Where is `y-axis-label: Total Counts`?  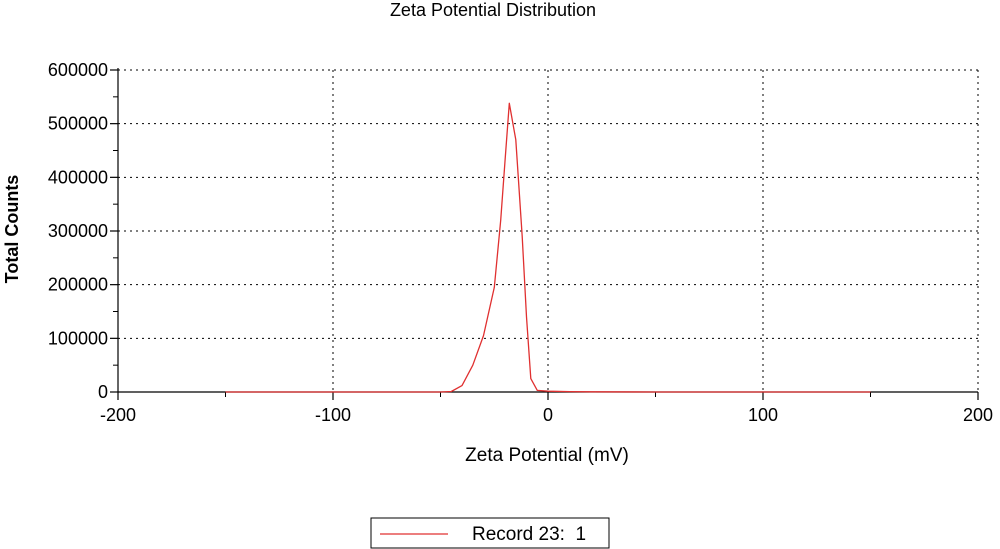 y-axis-label: Total Counts is located at coordinates (12, 229).